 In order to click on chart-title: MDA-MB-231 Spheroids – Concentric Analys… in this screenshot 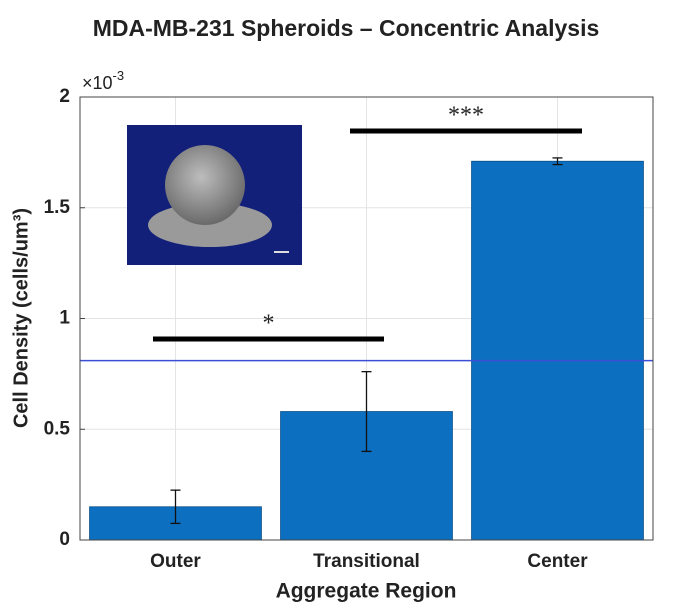, I will do `click(346, 28)`.